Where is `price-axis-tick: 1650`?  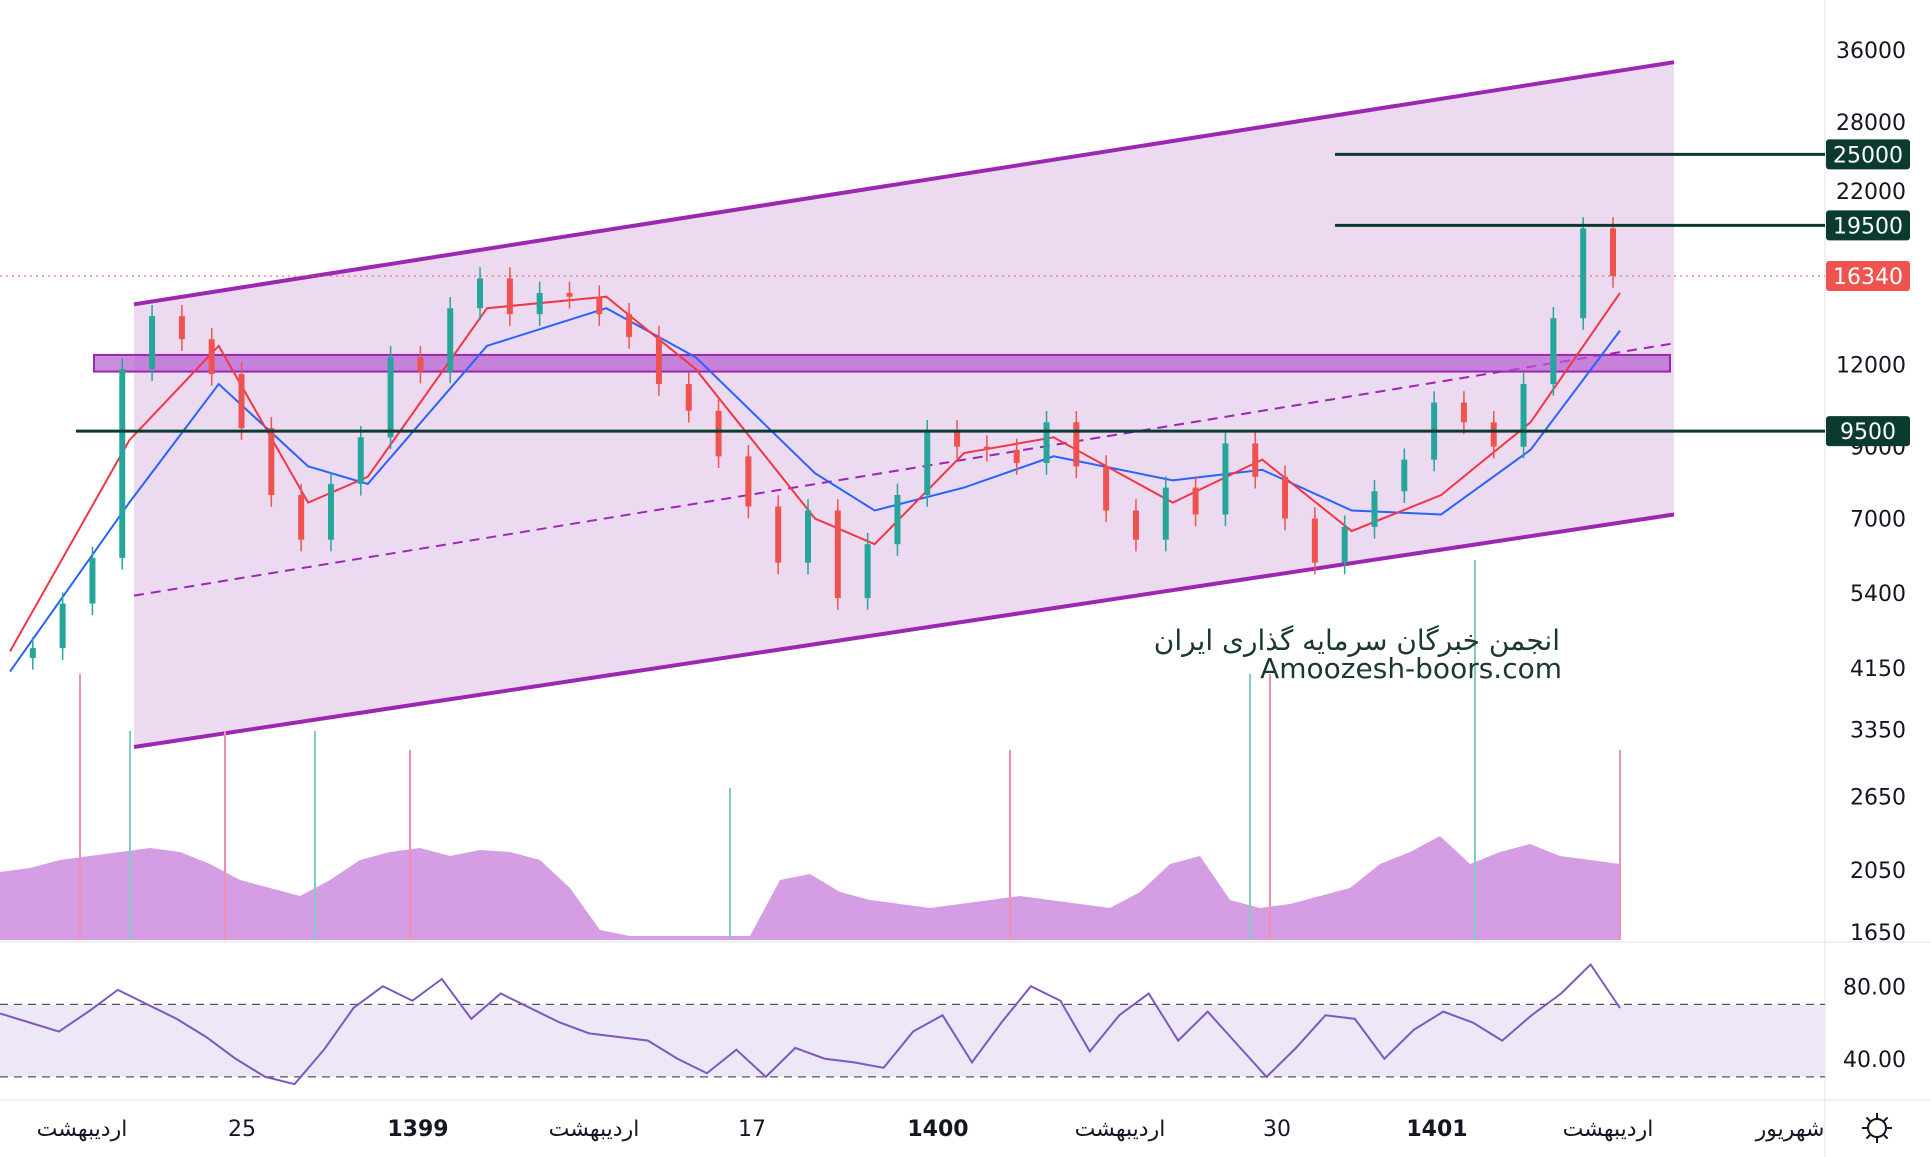
price-axis-tick: 1650 is located at coordinates (1878, 933).